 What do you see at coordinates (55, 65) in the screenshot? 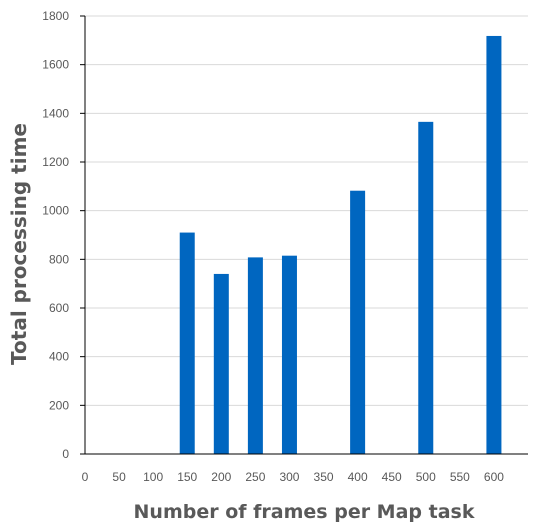
I see `y-tick-label: 1600` at bounding box center [55, 65].